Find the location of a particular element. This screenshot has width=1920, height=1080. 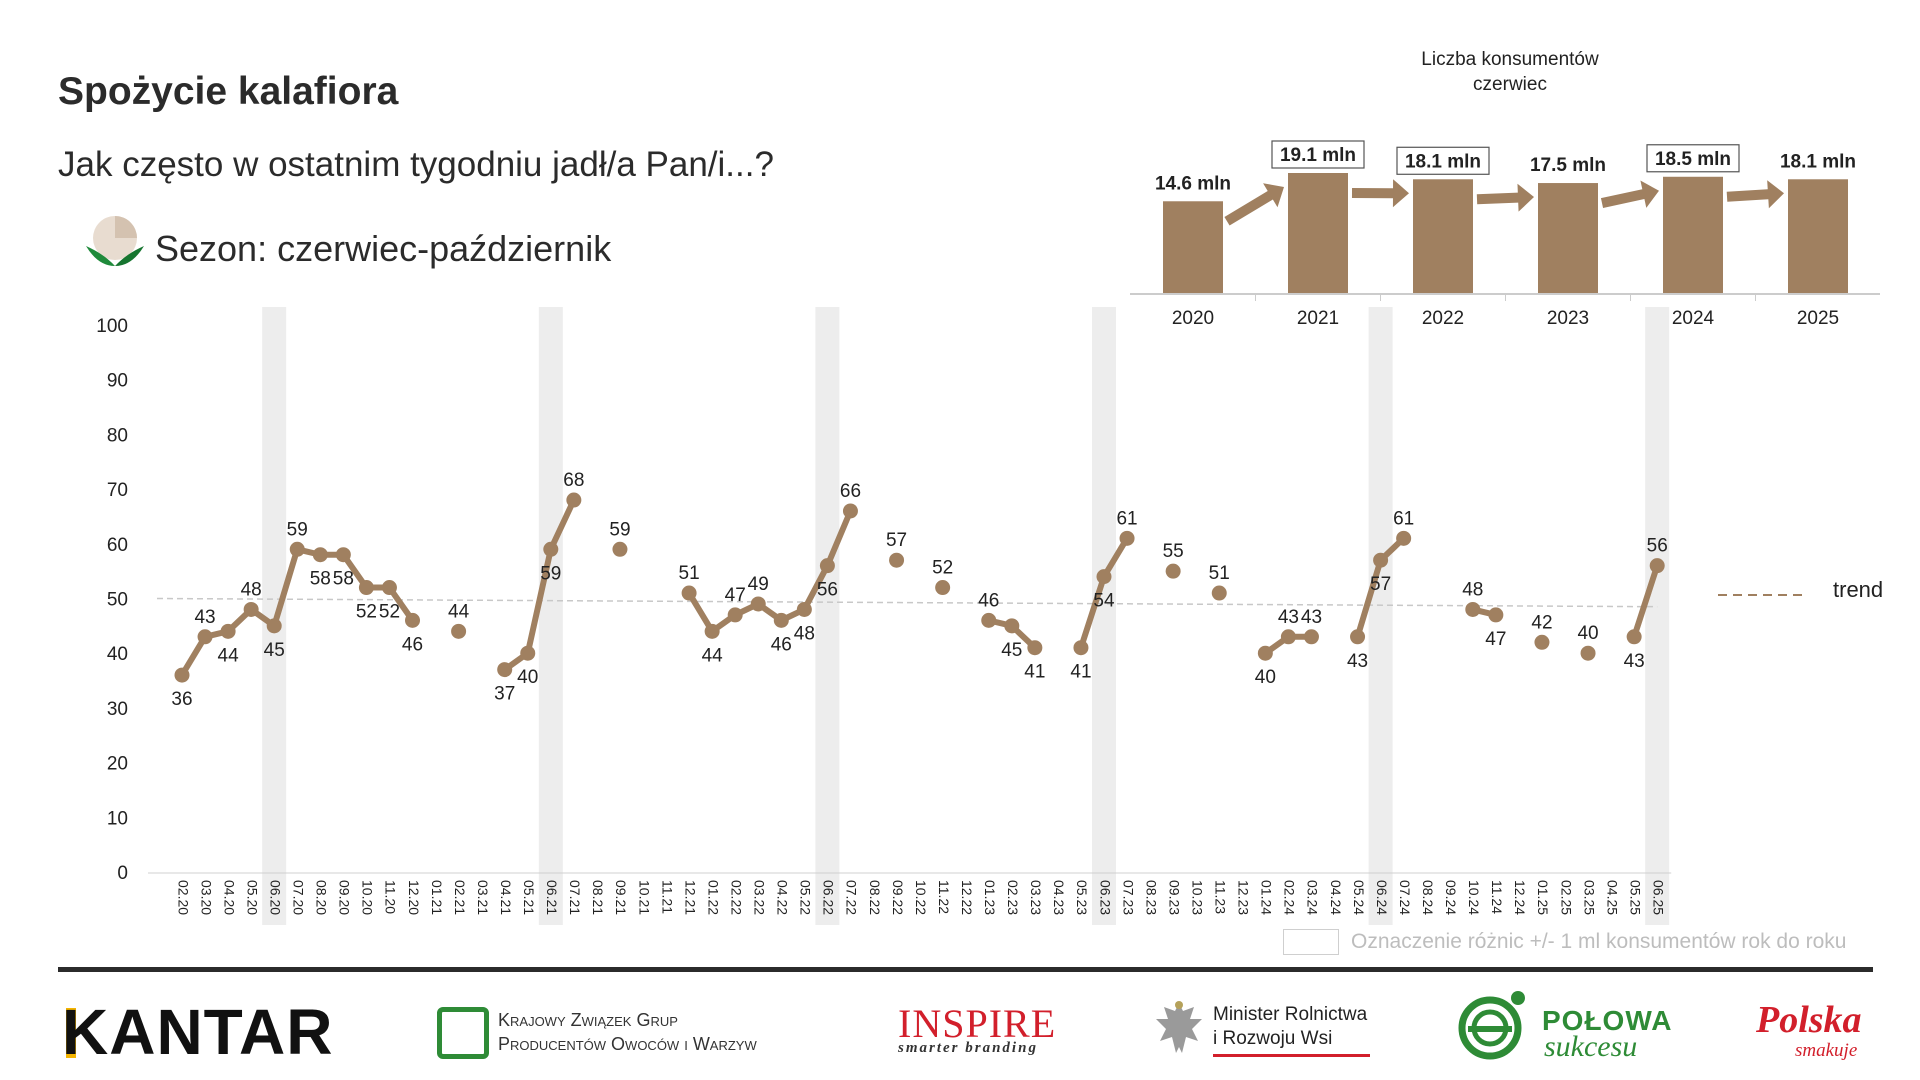

kzg-logo-line2: Producentów Owoców i Warzyw is located at coordinates (627, 1044).